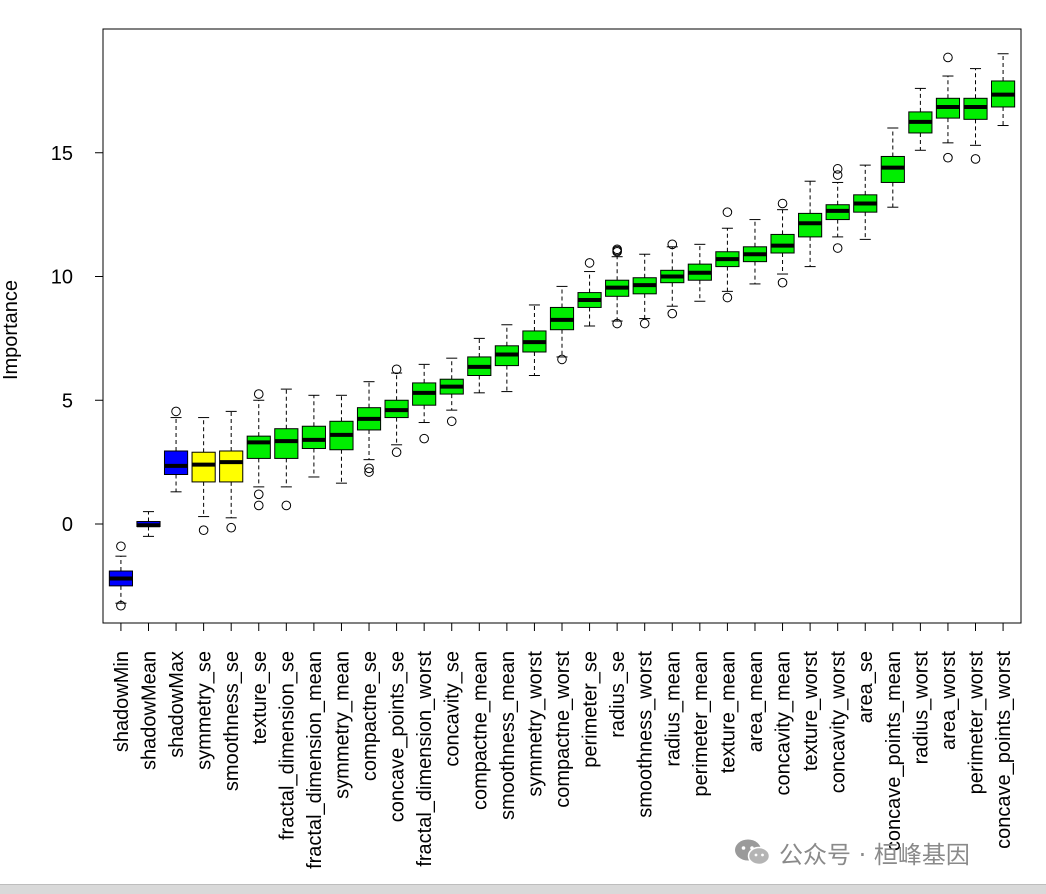  What do you see at coordinates (425, 759) in the screenshot?
I see `x-tick-label: fractal_dimension_worst` at bounding box center [425, 759].